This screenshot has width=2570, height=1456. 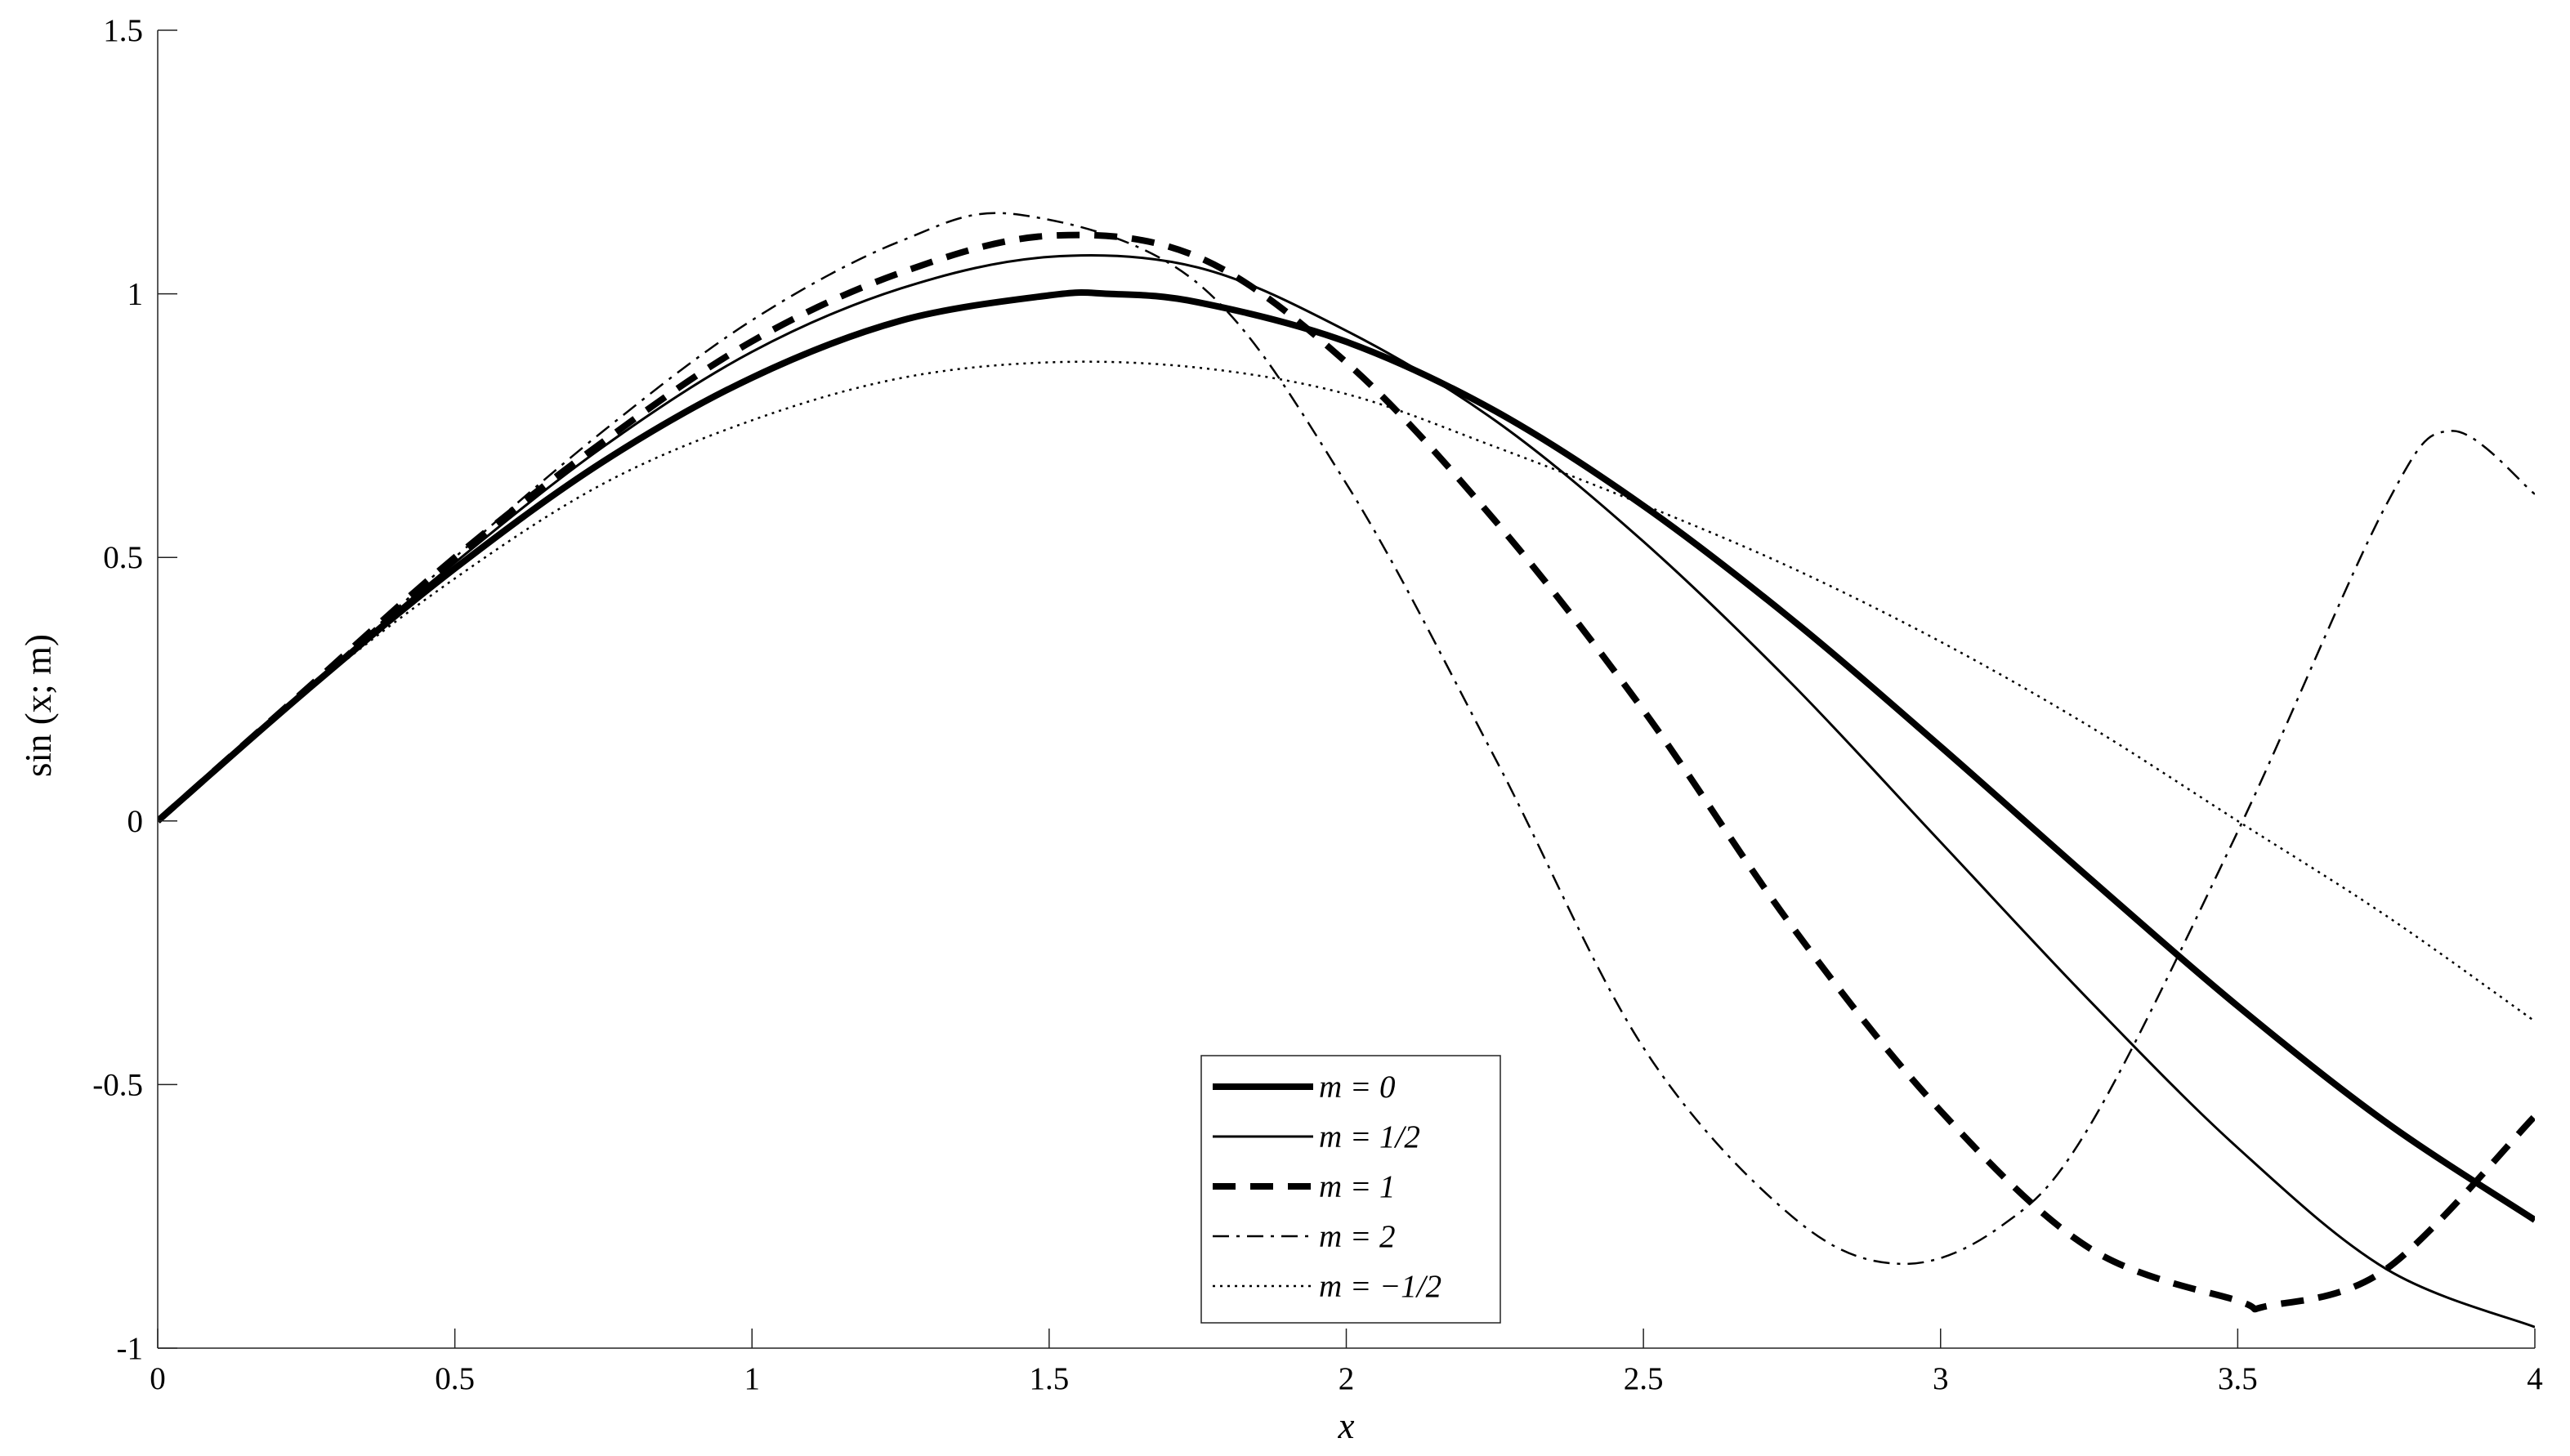 What do you see at coordinates (752, 1378) in the screenshot?
I see `x-tick-label: 1` at bounding box center [752, 1378].